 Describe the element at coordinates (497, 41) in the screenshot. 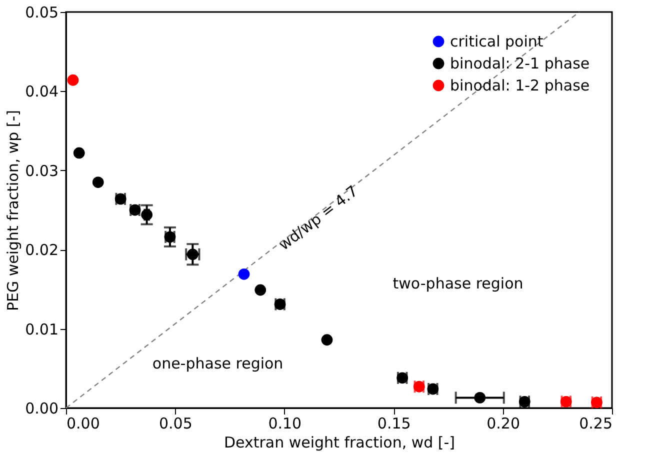

I see `legend-label: critical point` at that location.